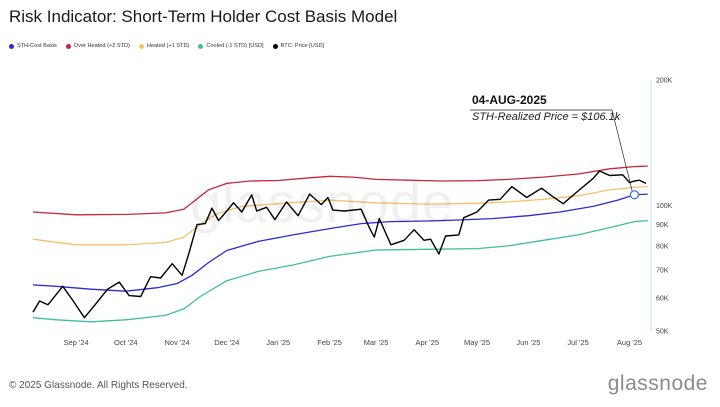 This screenshot has width=720, height=407. What do you see at coordinates (662, 225) in the screenshot?
I see `y-tick-label: 90K` at bounding box center [662, 225].